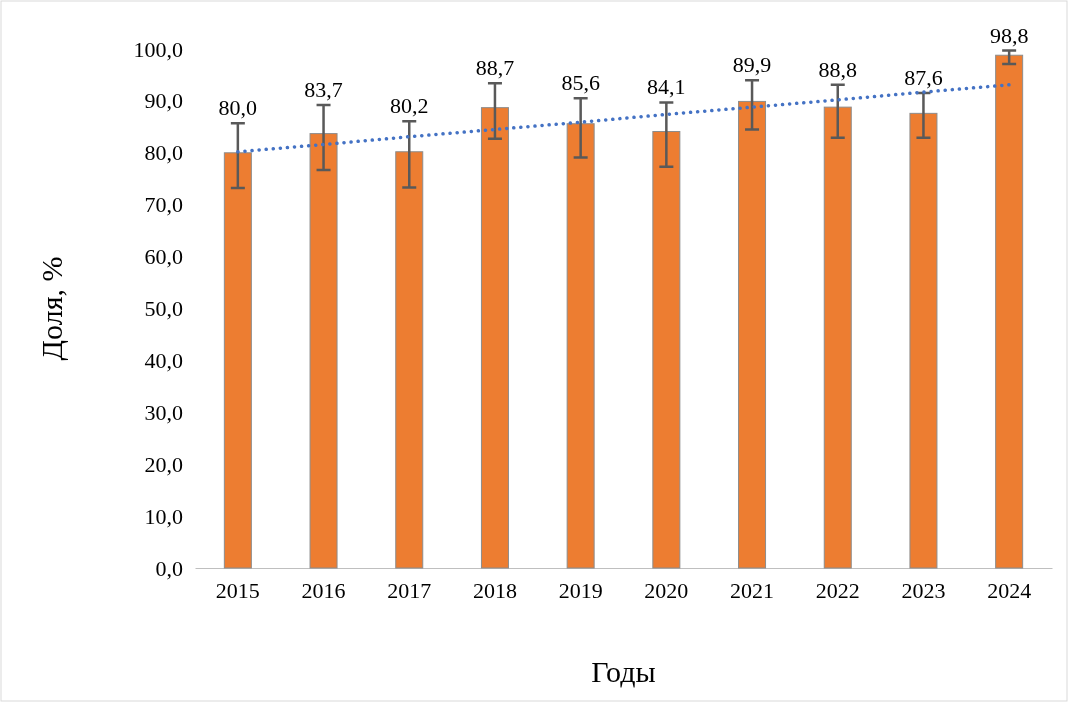  What do you see at coordinates (163, 516) in the screenshot?
I see `y-tick-label: 10,0` at bounding box center [163, 516].